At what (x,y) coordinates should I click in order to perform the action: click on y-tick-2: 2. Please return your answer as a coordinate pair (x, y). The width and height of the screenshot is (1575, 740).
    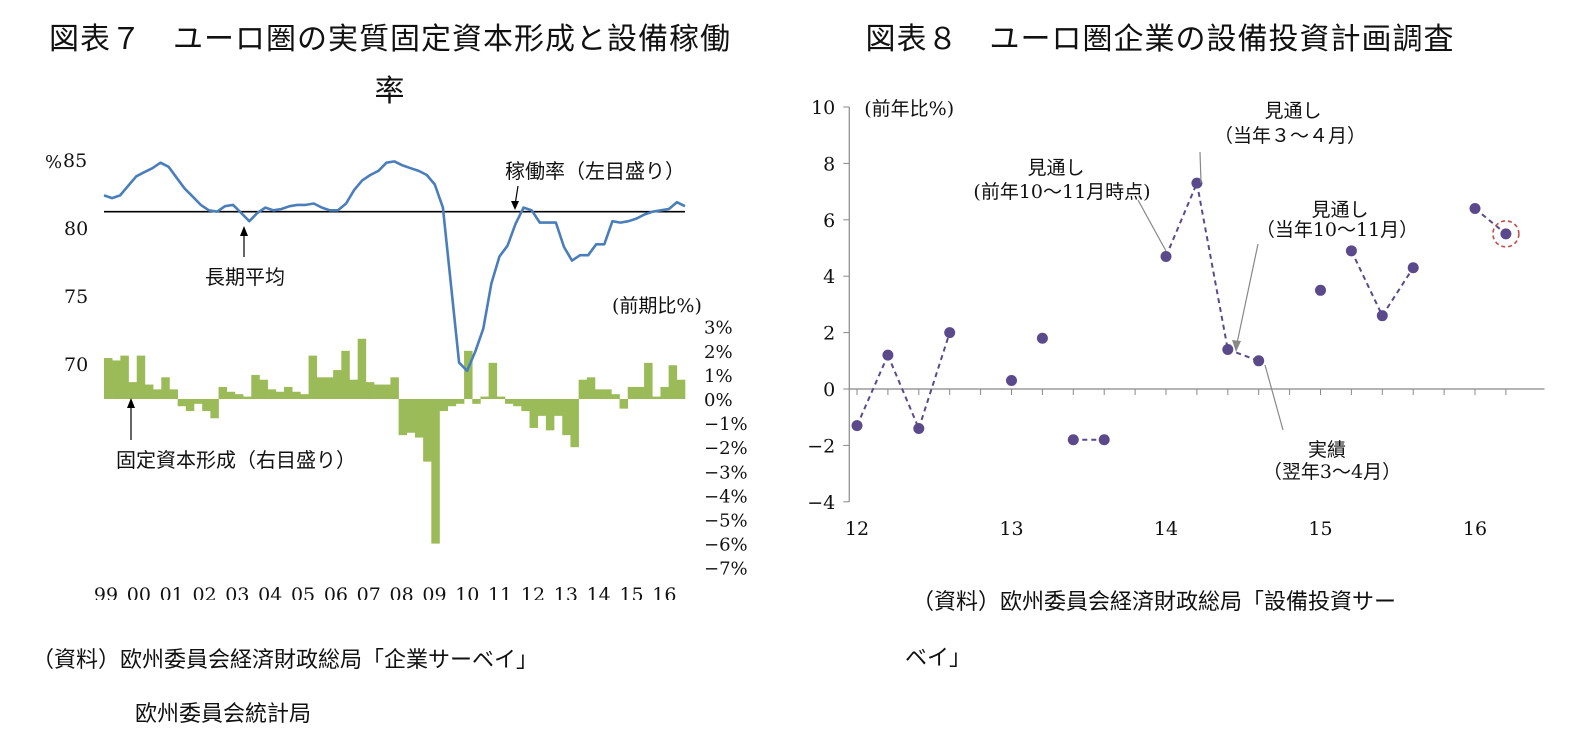
    Looking at the image, I should click on (829, 334).